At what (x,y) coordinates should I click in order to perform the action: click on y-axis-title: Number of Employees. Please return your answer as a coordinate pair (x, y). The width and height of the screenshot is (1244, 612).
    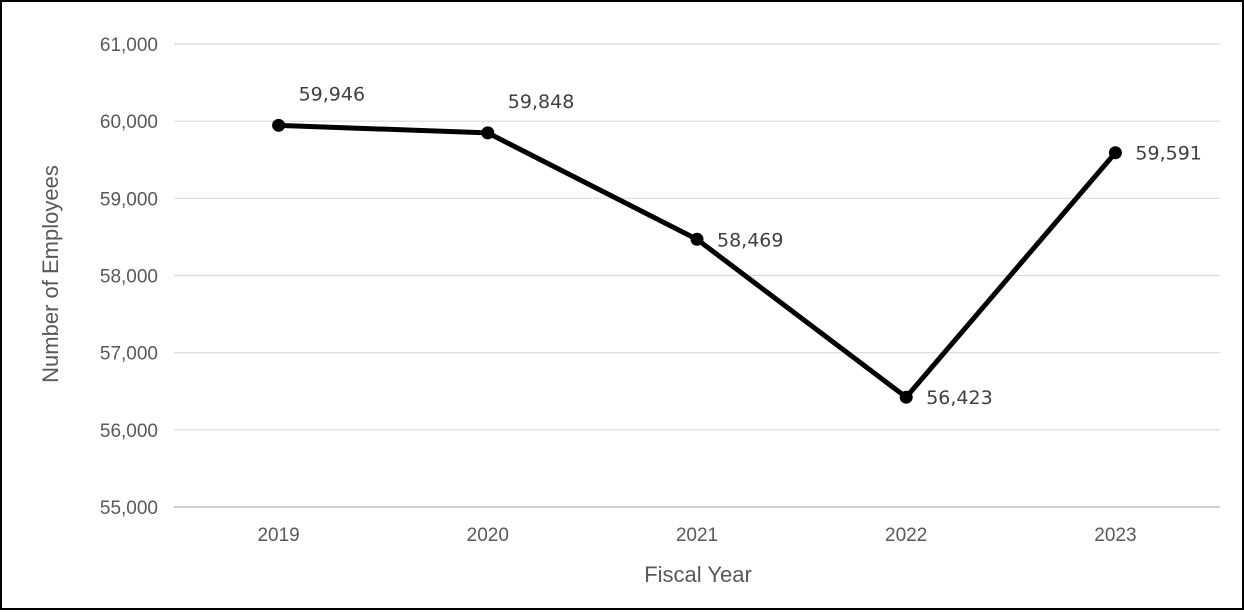
    Looking at the image, I should click on (50, 274).